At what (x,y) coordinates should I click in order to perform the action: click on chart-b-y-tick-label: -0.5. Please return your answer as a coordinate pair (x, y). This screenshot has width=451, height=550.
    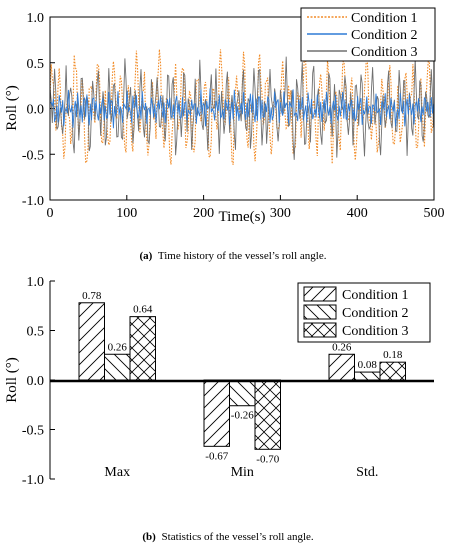
    Looking at the image, I should click on (33, 431).